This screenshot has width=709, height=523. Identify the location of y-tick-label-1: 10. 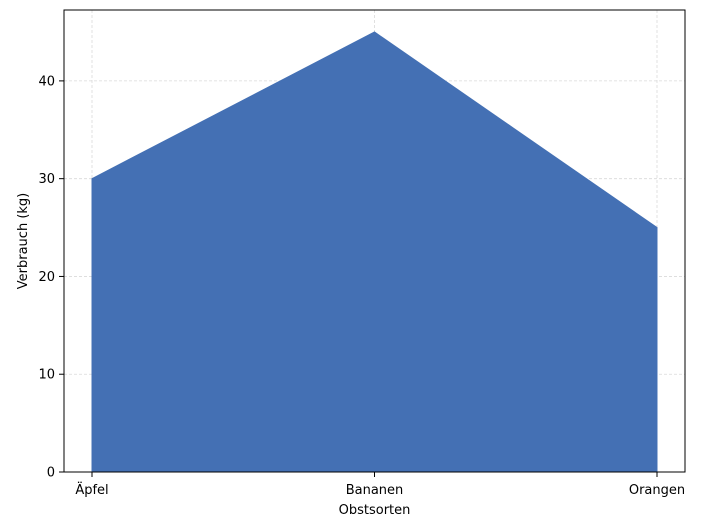
(46, 375).